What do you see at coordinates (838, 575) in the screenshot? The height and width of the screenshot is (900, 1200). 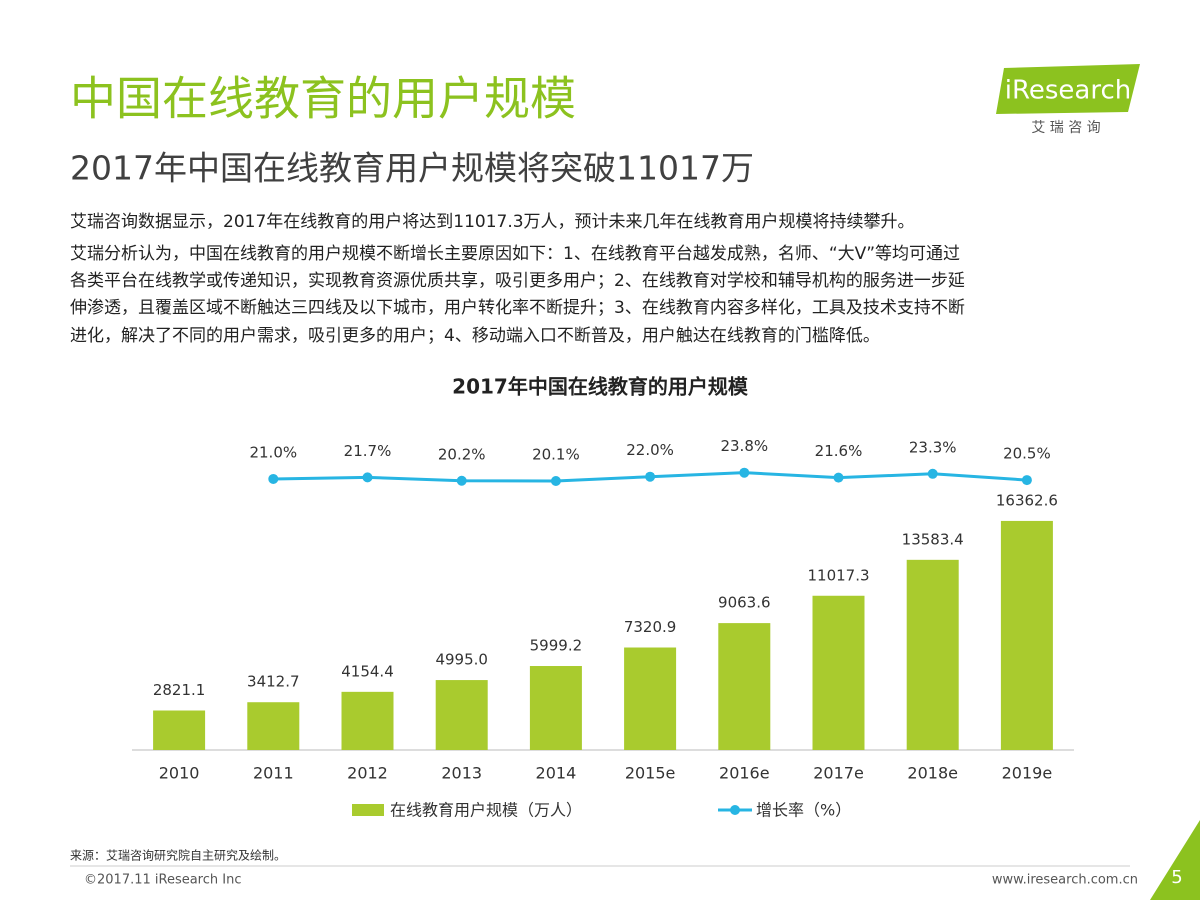 I see `bar-label: 11017.3` at bounding box center [838, 575].